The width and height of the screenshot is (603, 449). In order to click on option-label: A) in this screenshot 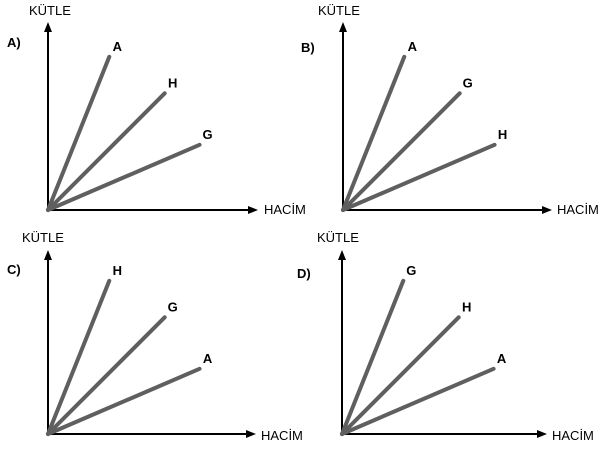, I will do `click(14, 42)`.